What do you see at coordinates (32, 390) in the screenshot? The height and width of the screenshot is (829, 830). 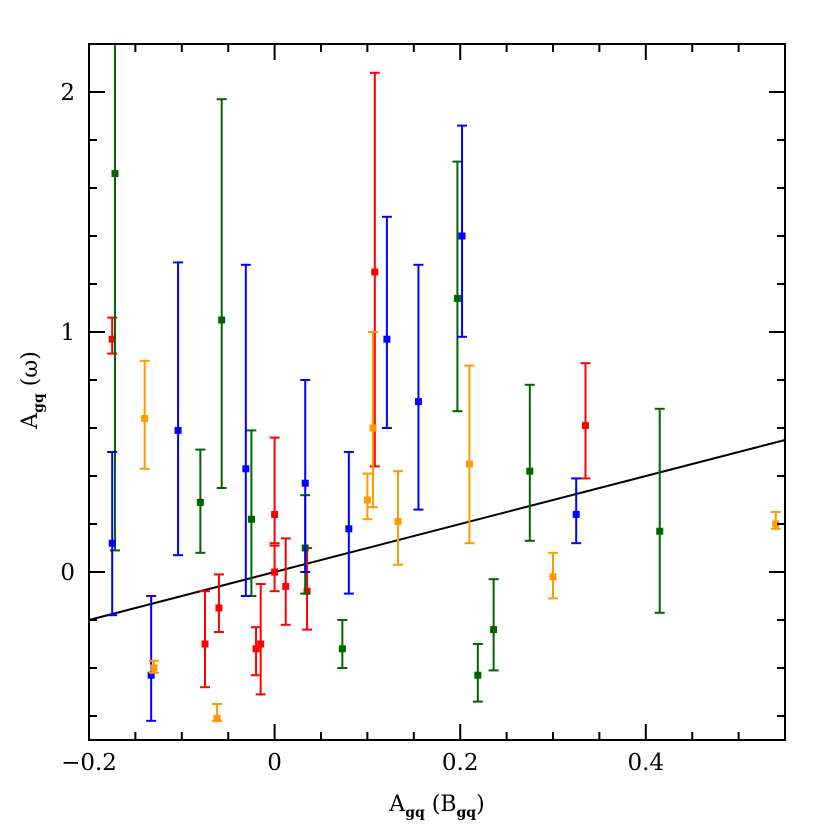 I see `y-axis-label: Agq (ω)` at bounding box center [32, 390].